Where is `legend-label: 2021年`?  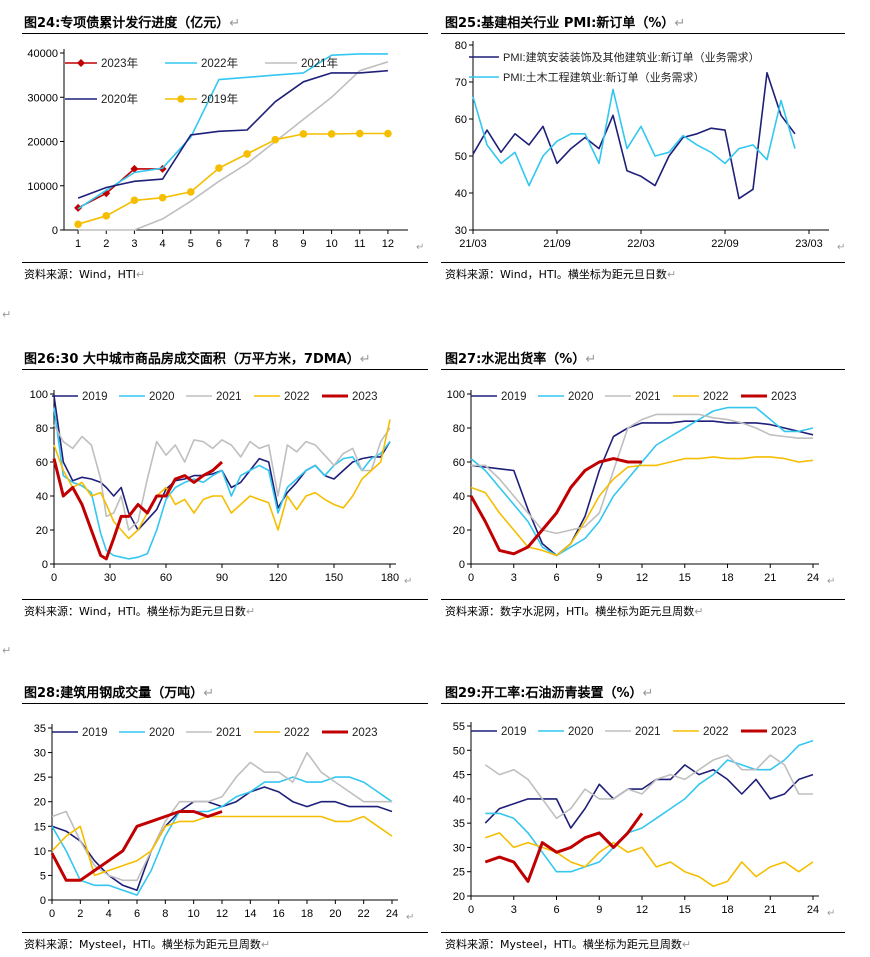
legend-label: 2021年 is located at coordinates (319, 63).